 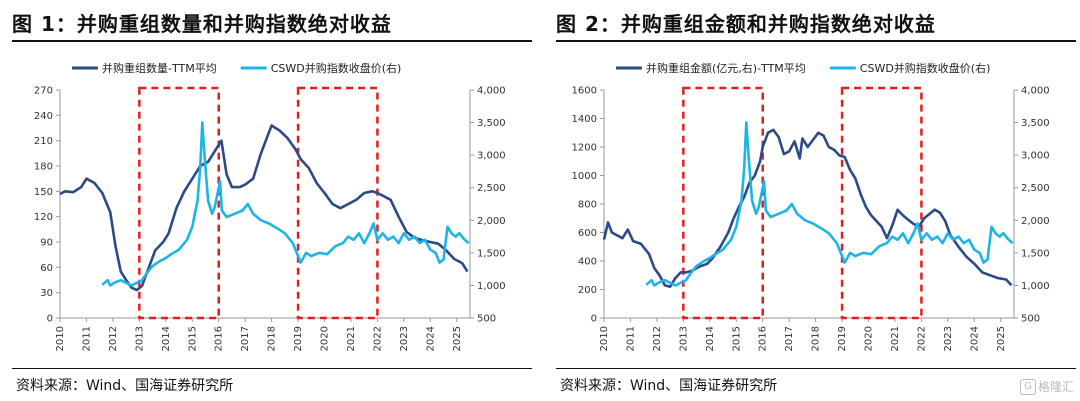 I want to click on watermark-text: 格隆汇, so click(x=1055, y=386).